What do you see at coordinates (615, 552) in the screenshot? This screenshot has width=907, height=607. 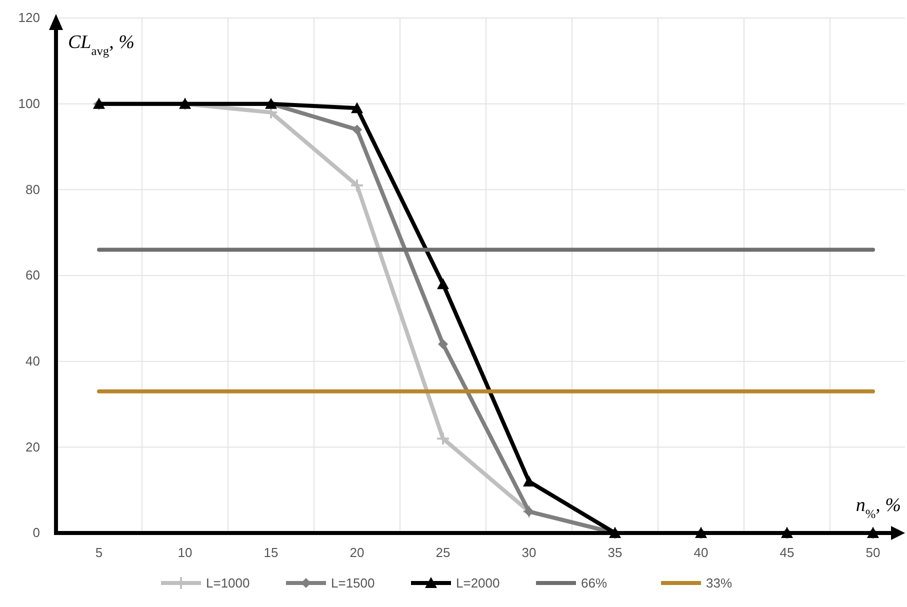 I see `x-tick-label: 35` at bounding box center [615, 552].